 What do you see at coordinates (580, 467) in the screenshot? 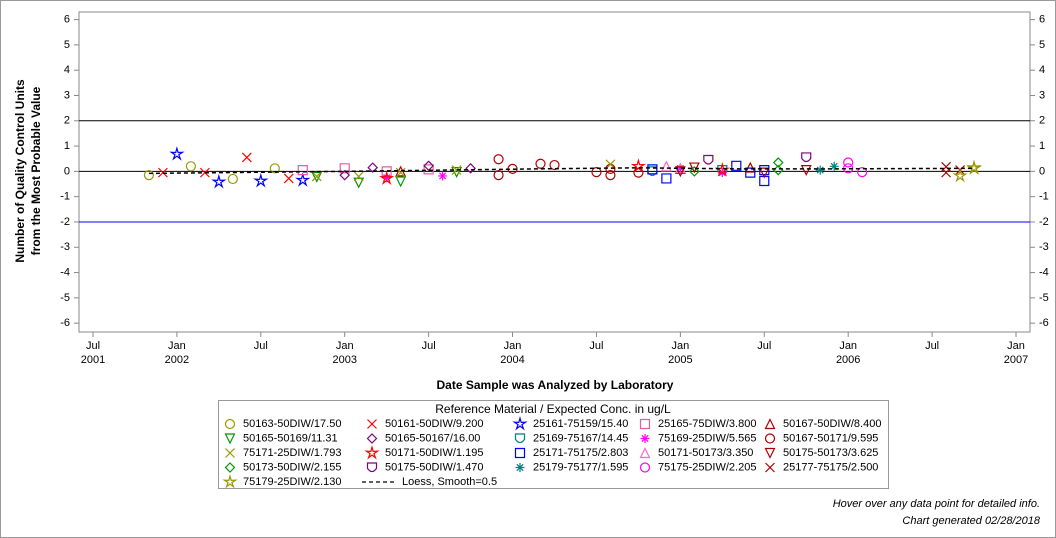
I see `legend-label: 25179-75177/1.595` at bounding box center [580, 467].